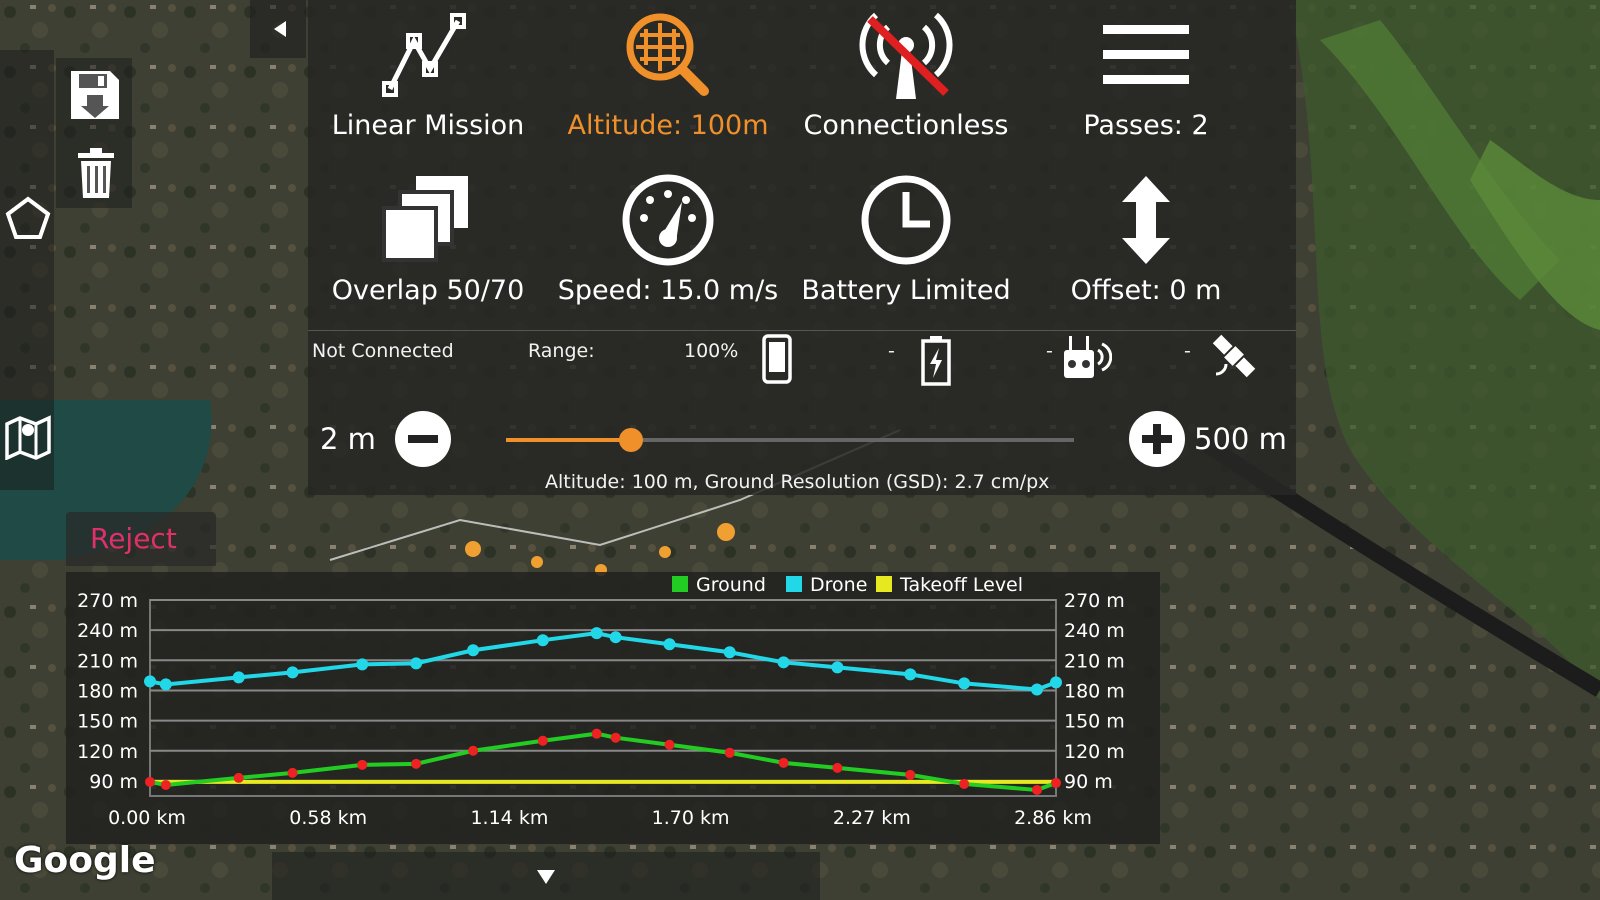  Describe the element at coordinates (906, 290) in the screenshot. I see `battery-limit-label: Battery Limited` at that location.